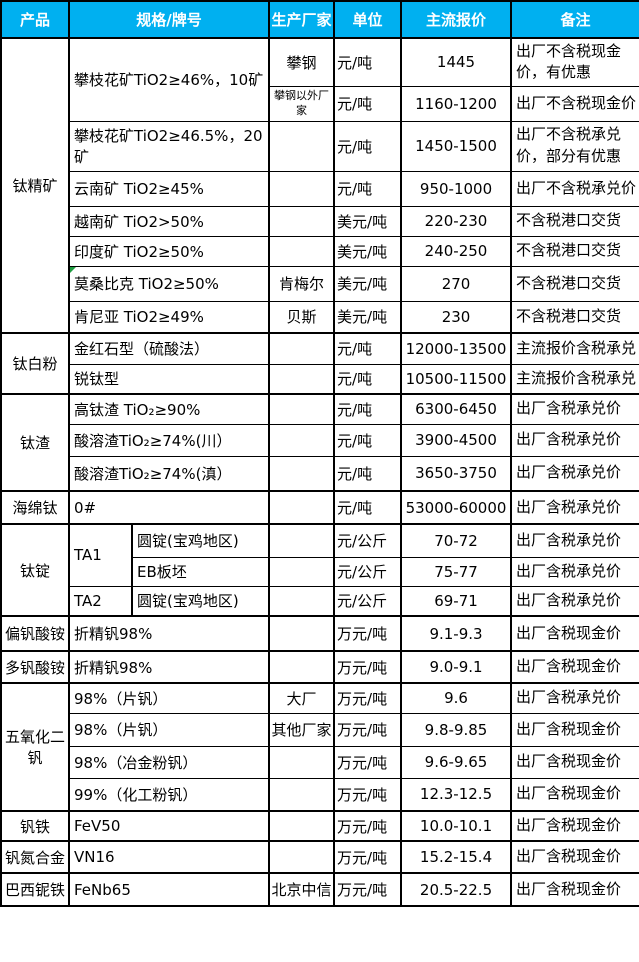  Describe the element at coordinates (35, 857) in the screenshot. I see `product-cell: 钒氮合金` at that location.